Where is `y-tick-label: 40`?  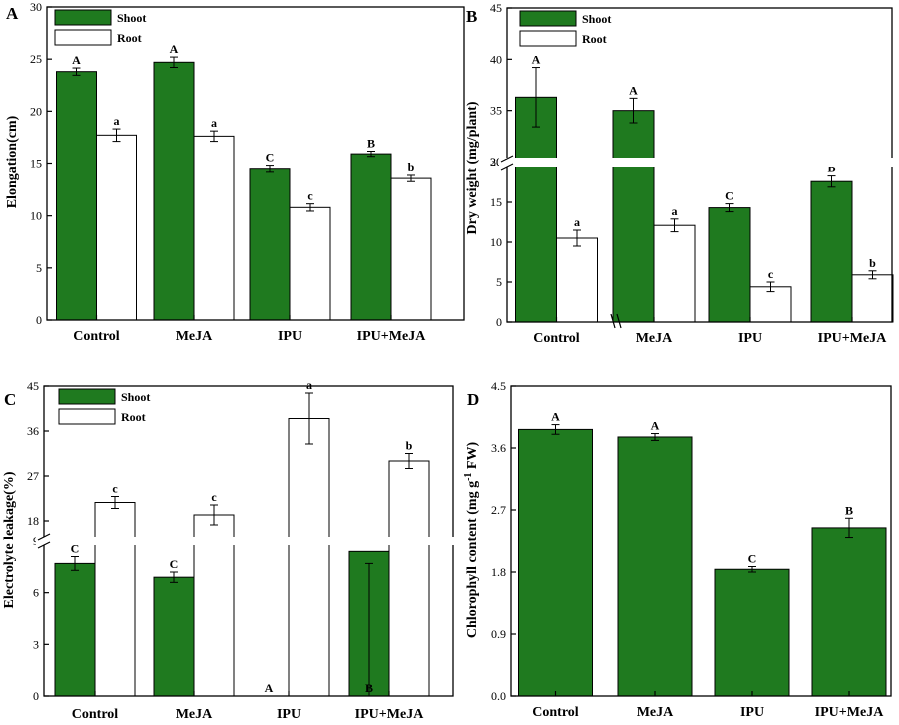 y-tick-label: 40 is located at coordinates (496, 59).